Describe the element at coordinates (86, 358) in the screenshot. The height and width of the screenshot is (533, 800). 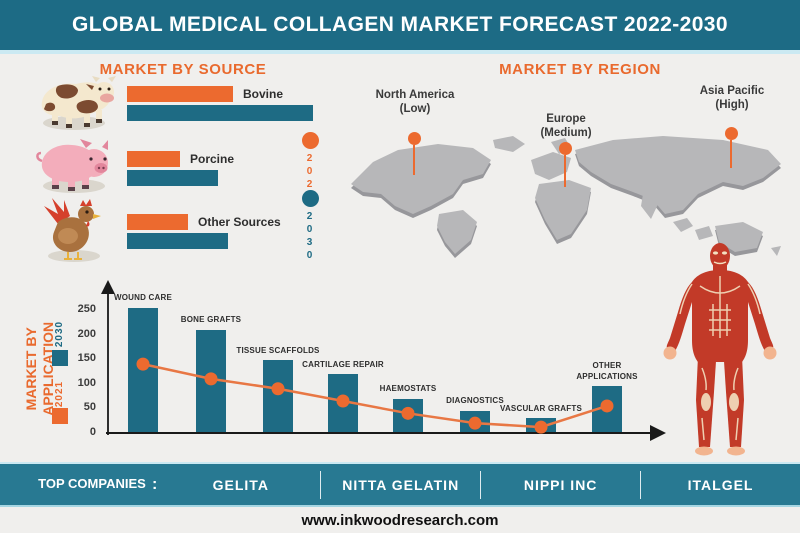
I see `y-axis-tick: 150` at that location.